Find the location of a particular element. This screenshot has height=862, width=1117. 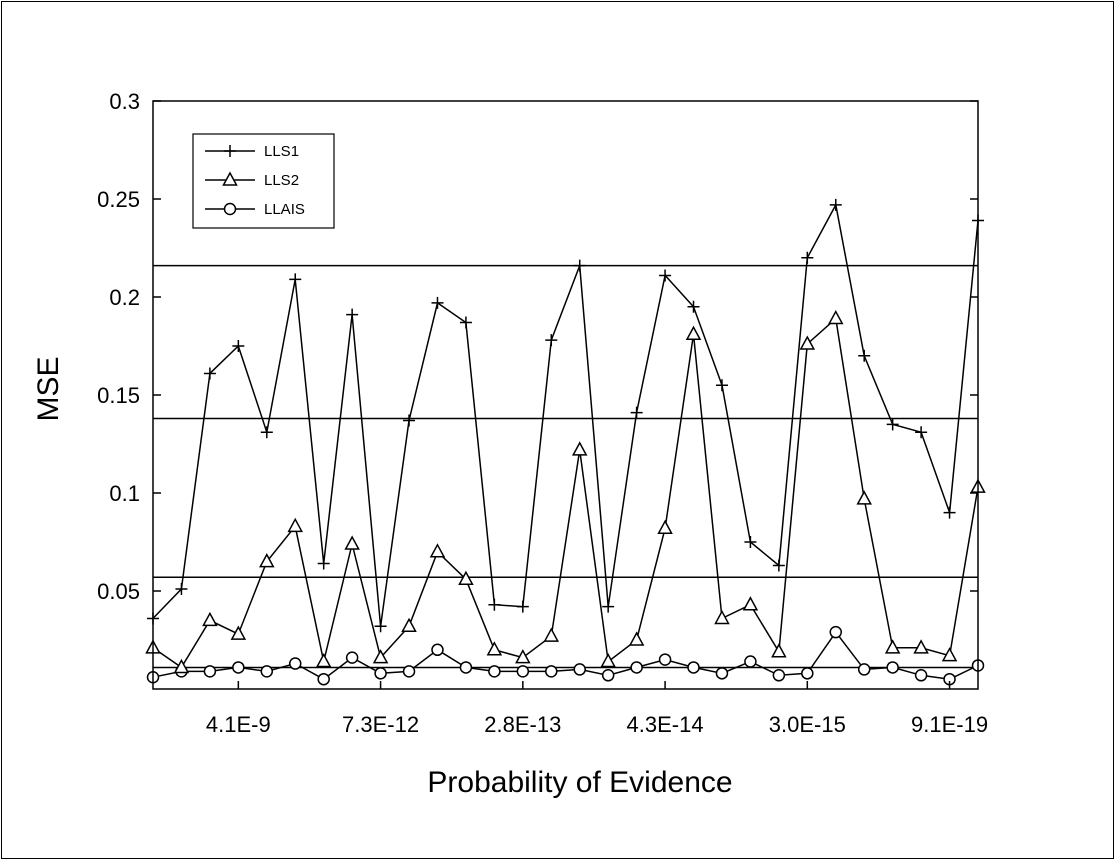

y-axis-title: MSE is located at coordinates (48, 388).